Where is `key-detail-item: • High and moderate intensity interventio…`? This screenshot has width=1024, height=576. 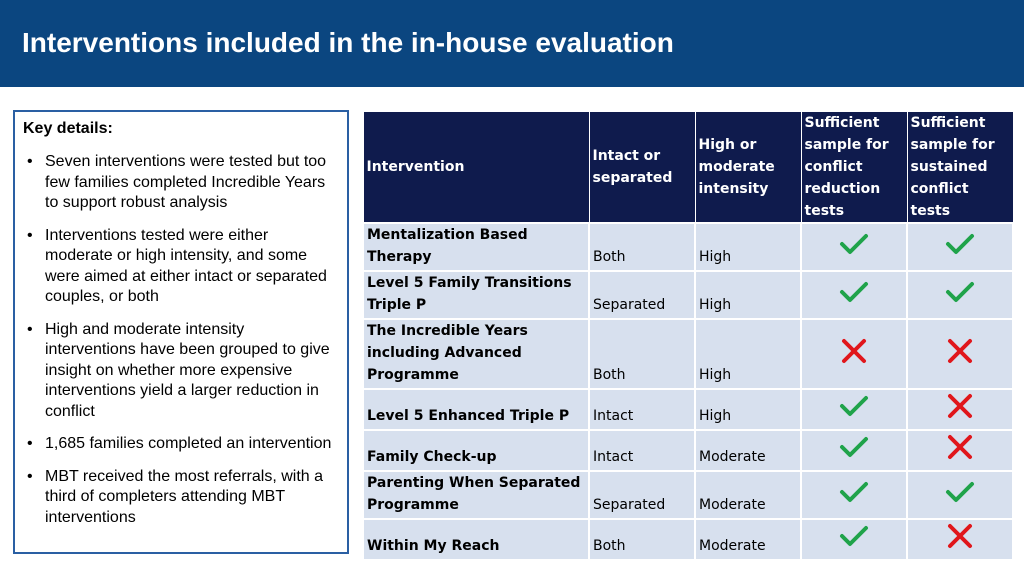
key-detail-item: • High and moderate intensity interventio… is located at coordinates (178, 370).